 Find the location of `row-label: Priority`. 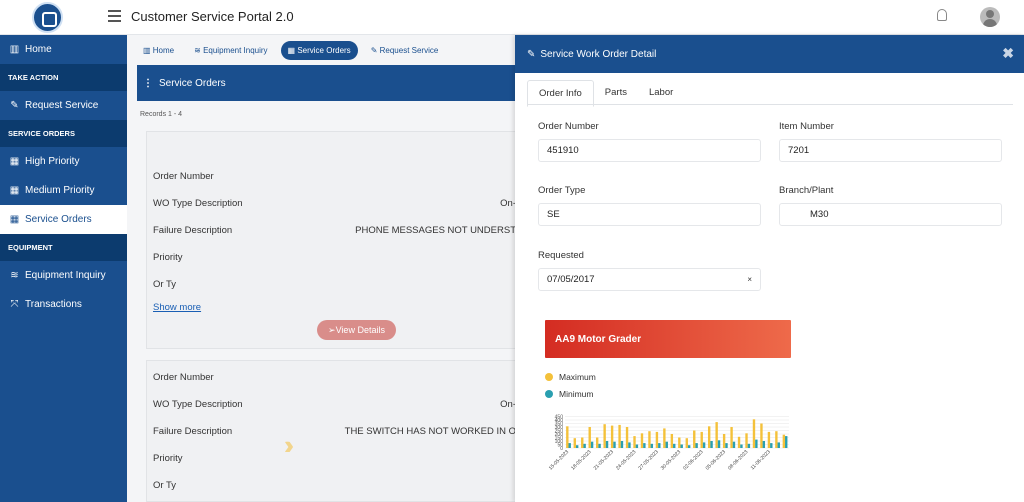

row-label: Priority is located at coordinates (168, 458).